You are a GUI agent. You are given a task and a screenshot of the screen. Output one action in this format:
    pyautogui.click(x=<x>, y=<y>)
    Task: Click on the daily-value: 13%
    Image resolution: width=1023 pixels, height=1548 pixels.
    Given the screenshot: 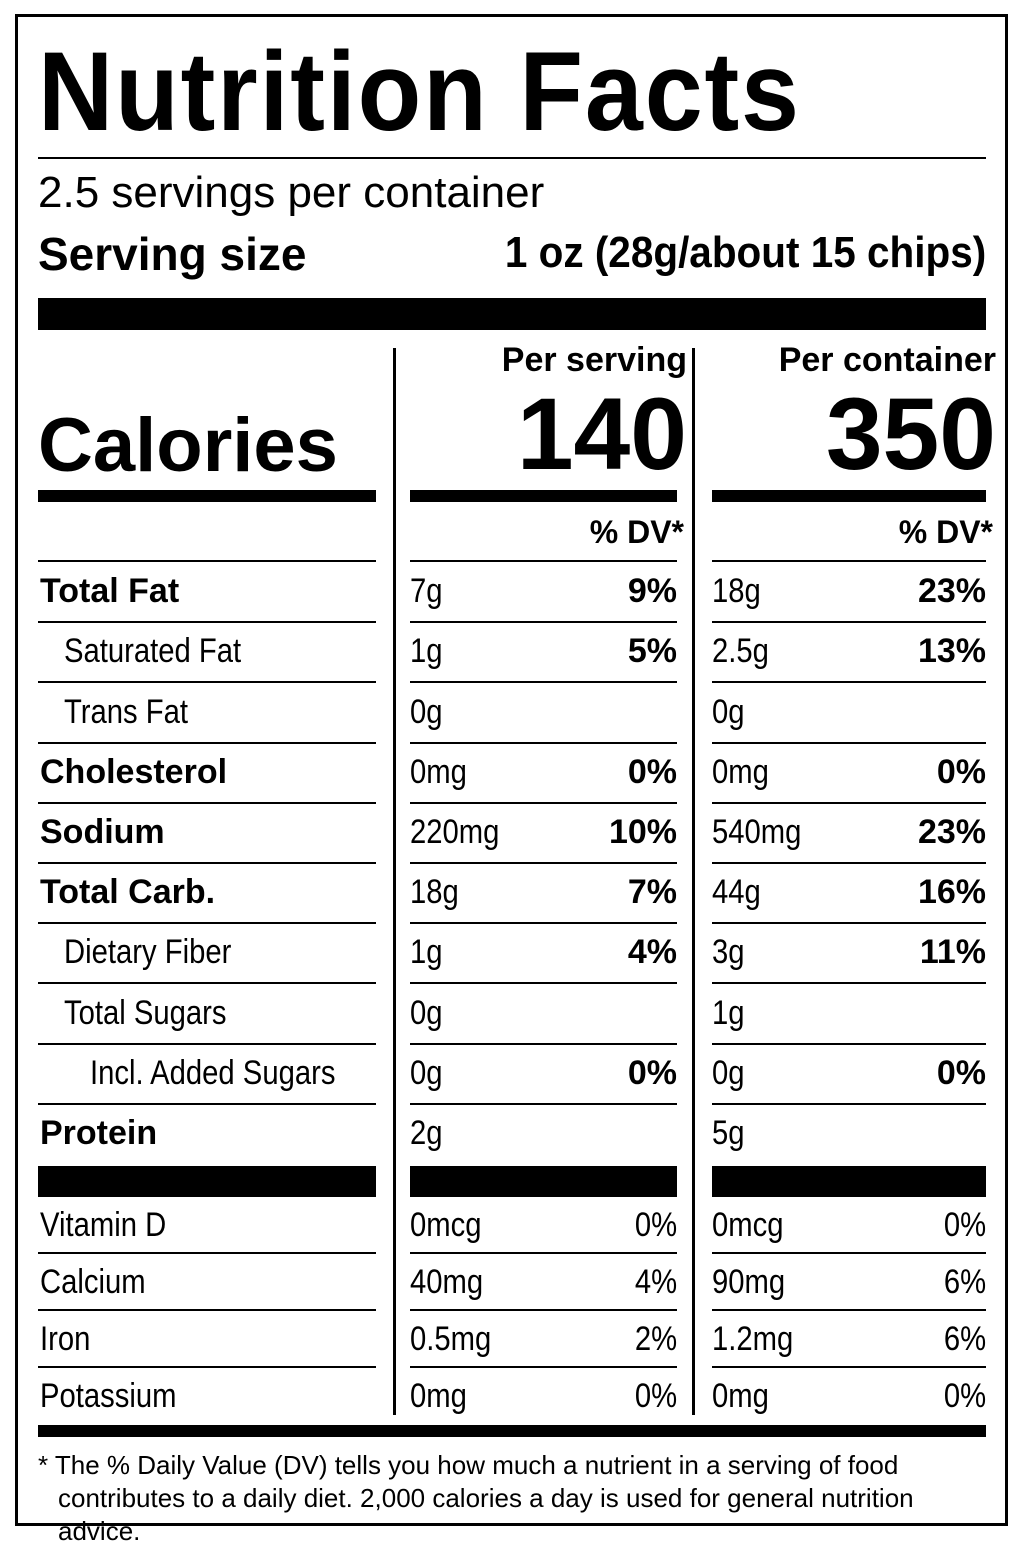 What is the action you would take?
    pyautogui.click(x=951, y=651)
    